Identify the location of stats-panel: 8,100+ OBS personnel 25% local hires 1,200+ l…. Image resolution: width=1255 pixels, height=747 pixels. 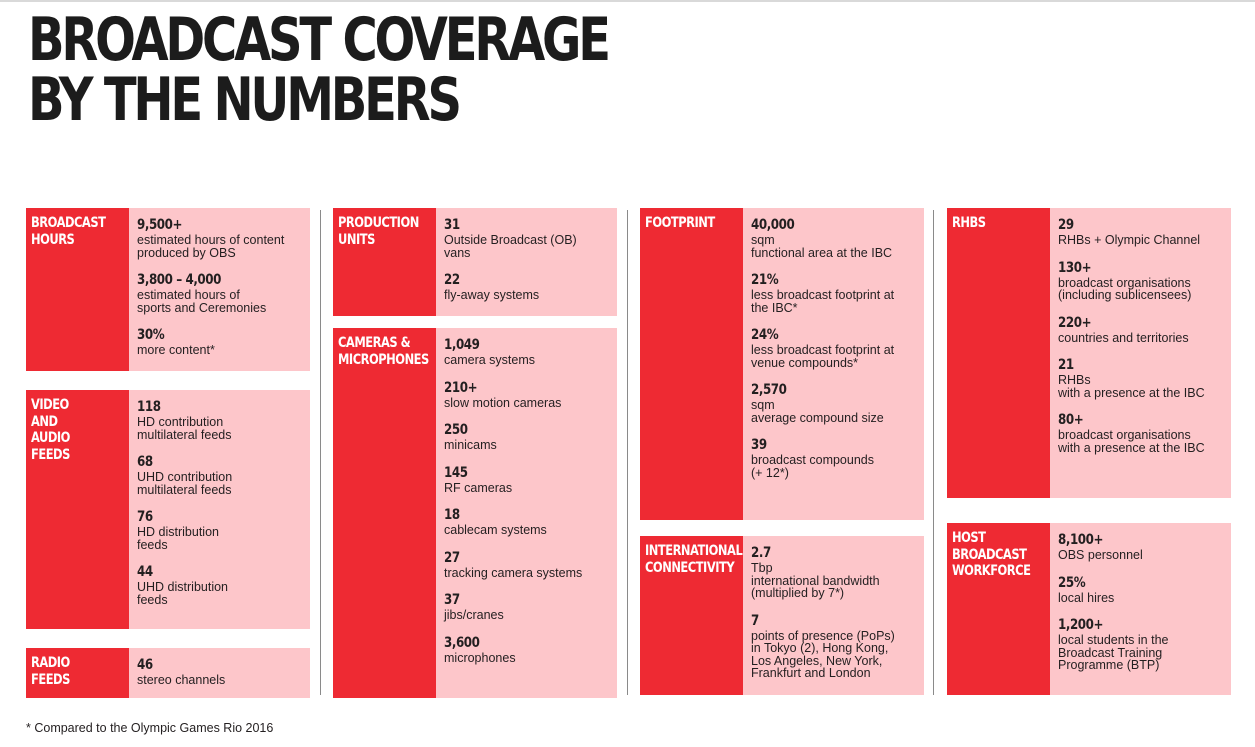
(1140, 609).